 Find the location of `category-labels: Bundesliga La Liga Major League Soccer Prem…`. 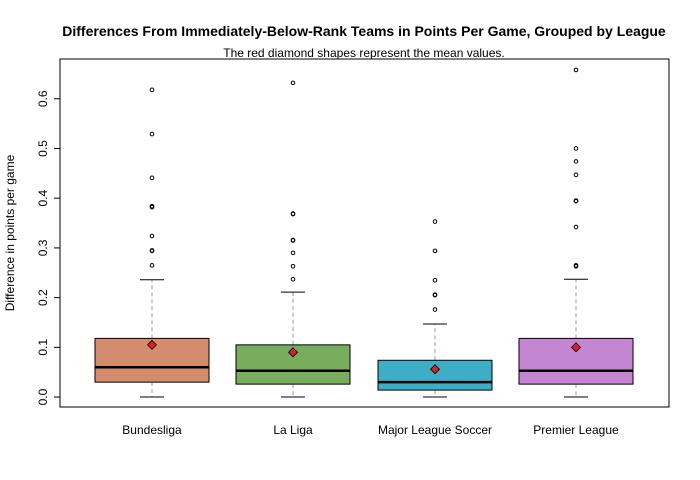

category-labels: Bundesliga La Liga Major League Soccer Prem… is located at coordinates (370, 430).